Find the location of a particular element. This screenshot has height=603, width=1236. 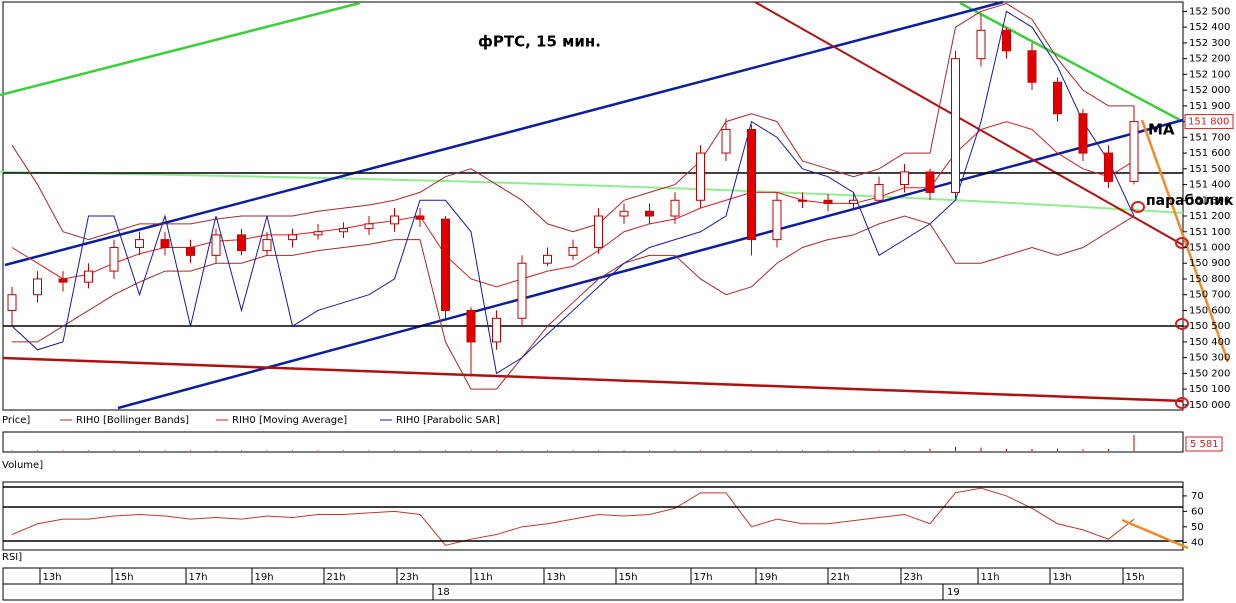

y-tick-label: 150 100 is located at coordinates (1209, 389).